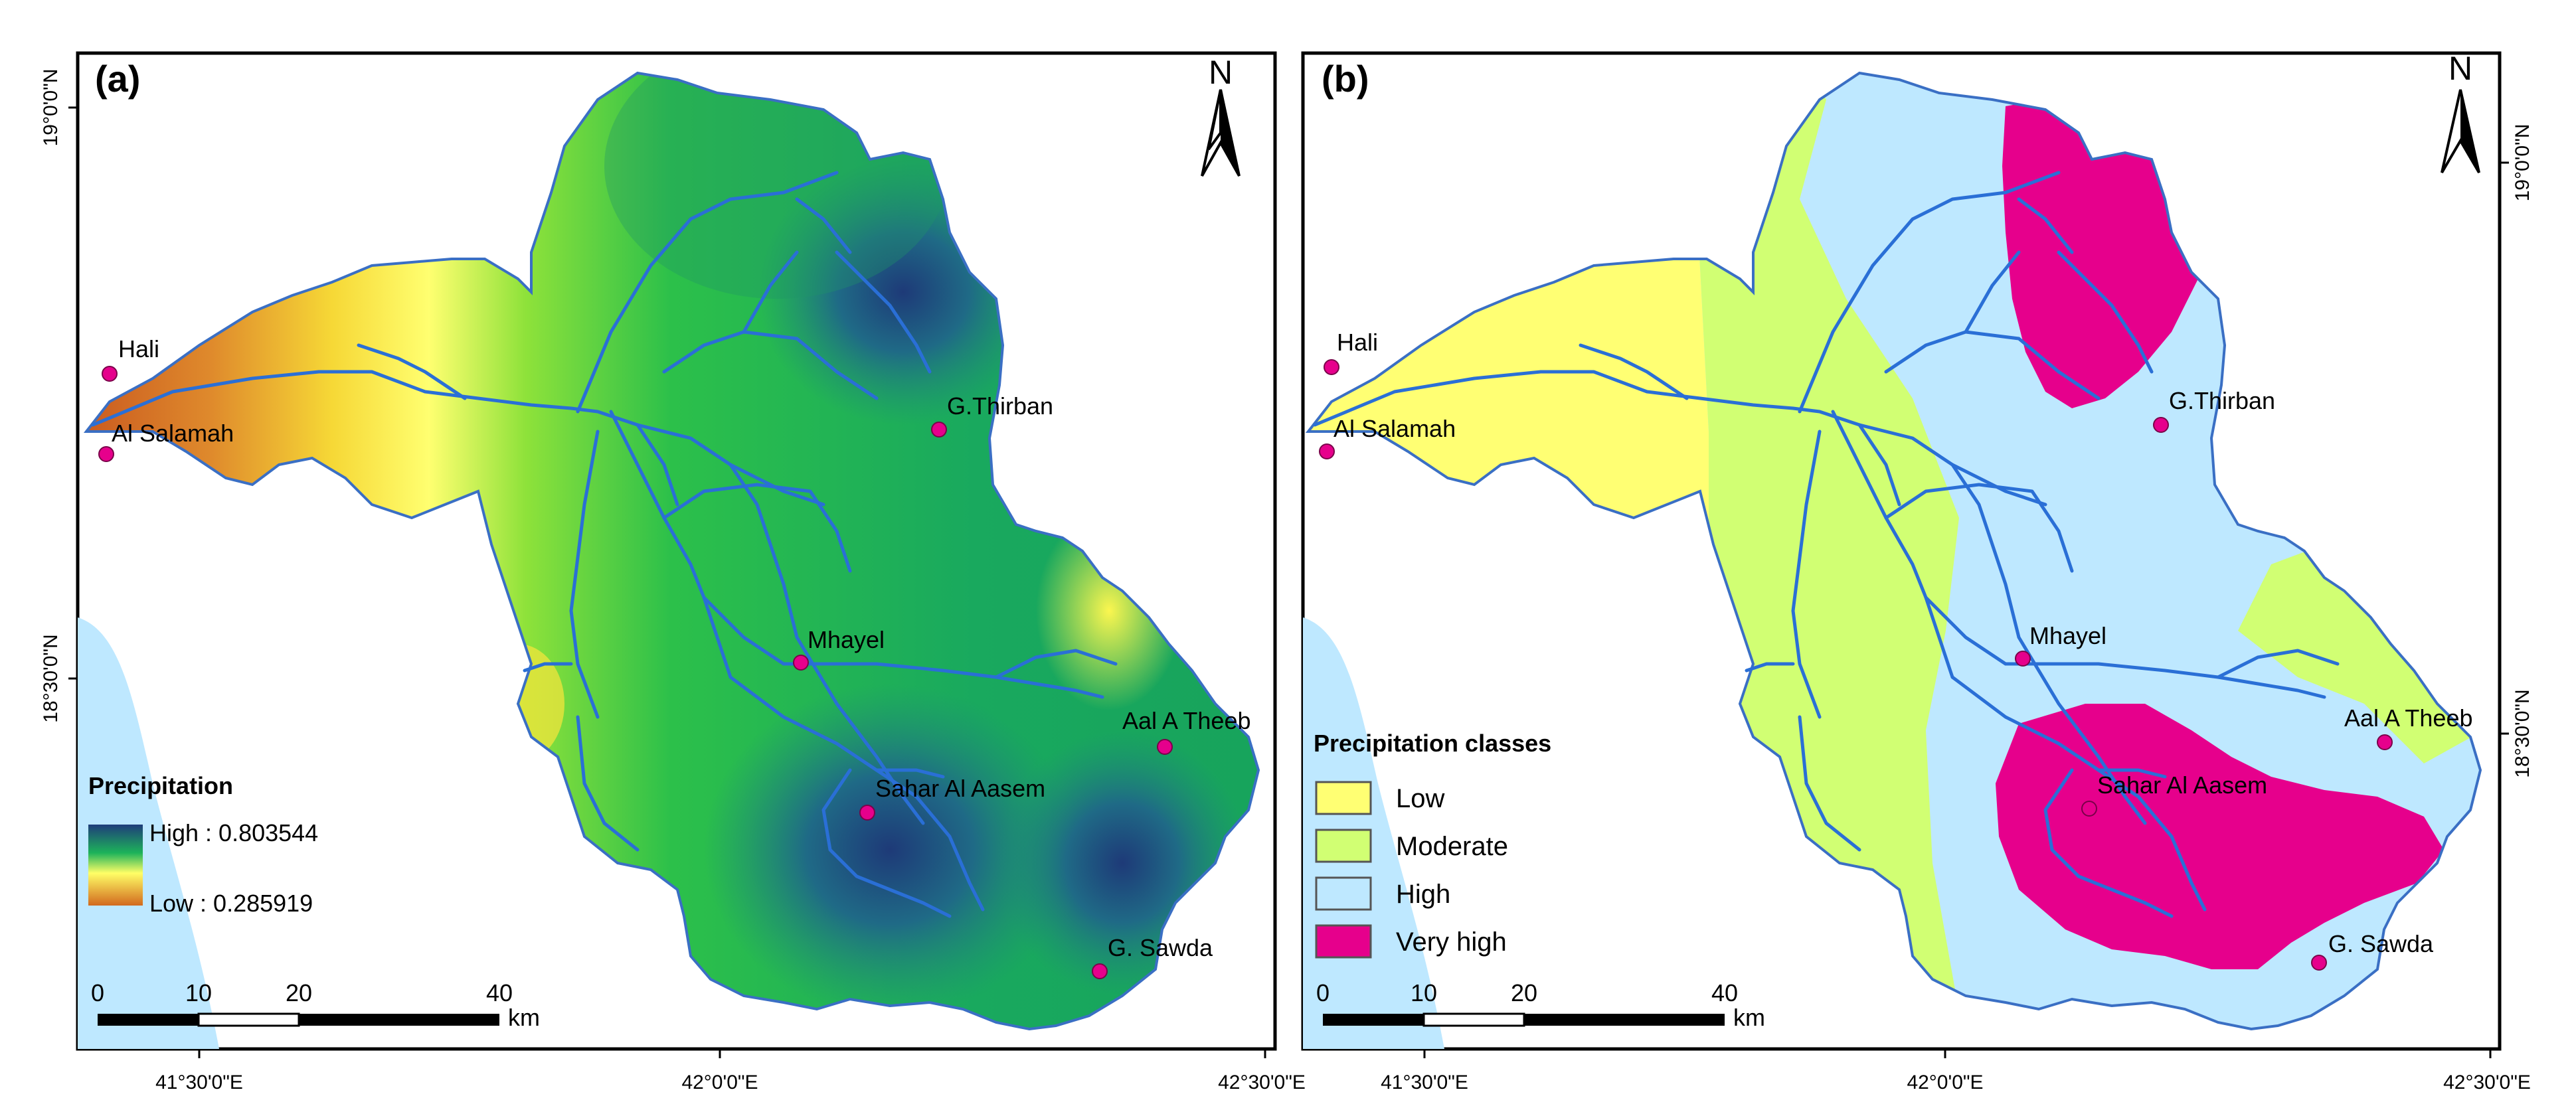  I want to click on legend-title: Precipitation classes, so click(1432, 743).